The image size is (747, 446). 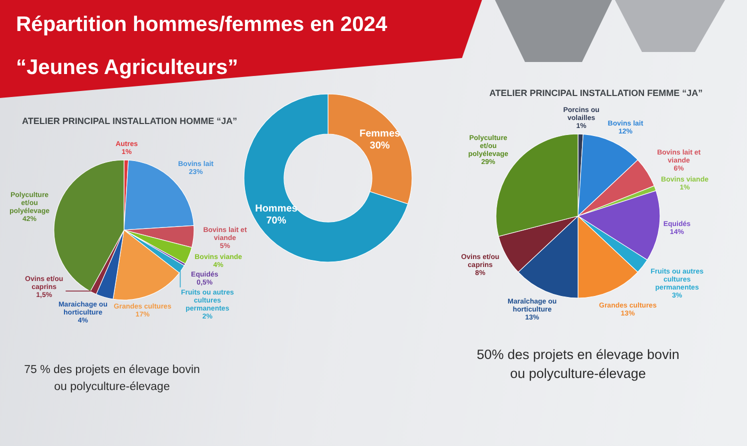 I want to click on slice-label: Femmes, so click(x=380, y=134).